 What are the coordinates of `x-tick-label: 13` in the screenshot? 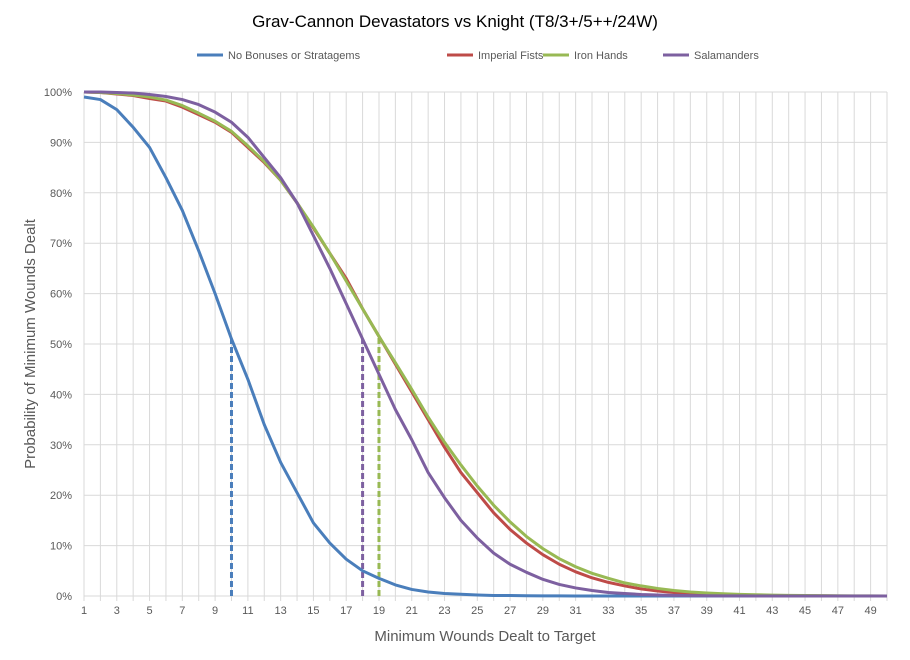 It's located at (281, 611).